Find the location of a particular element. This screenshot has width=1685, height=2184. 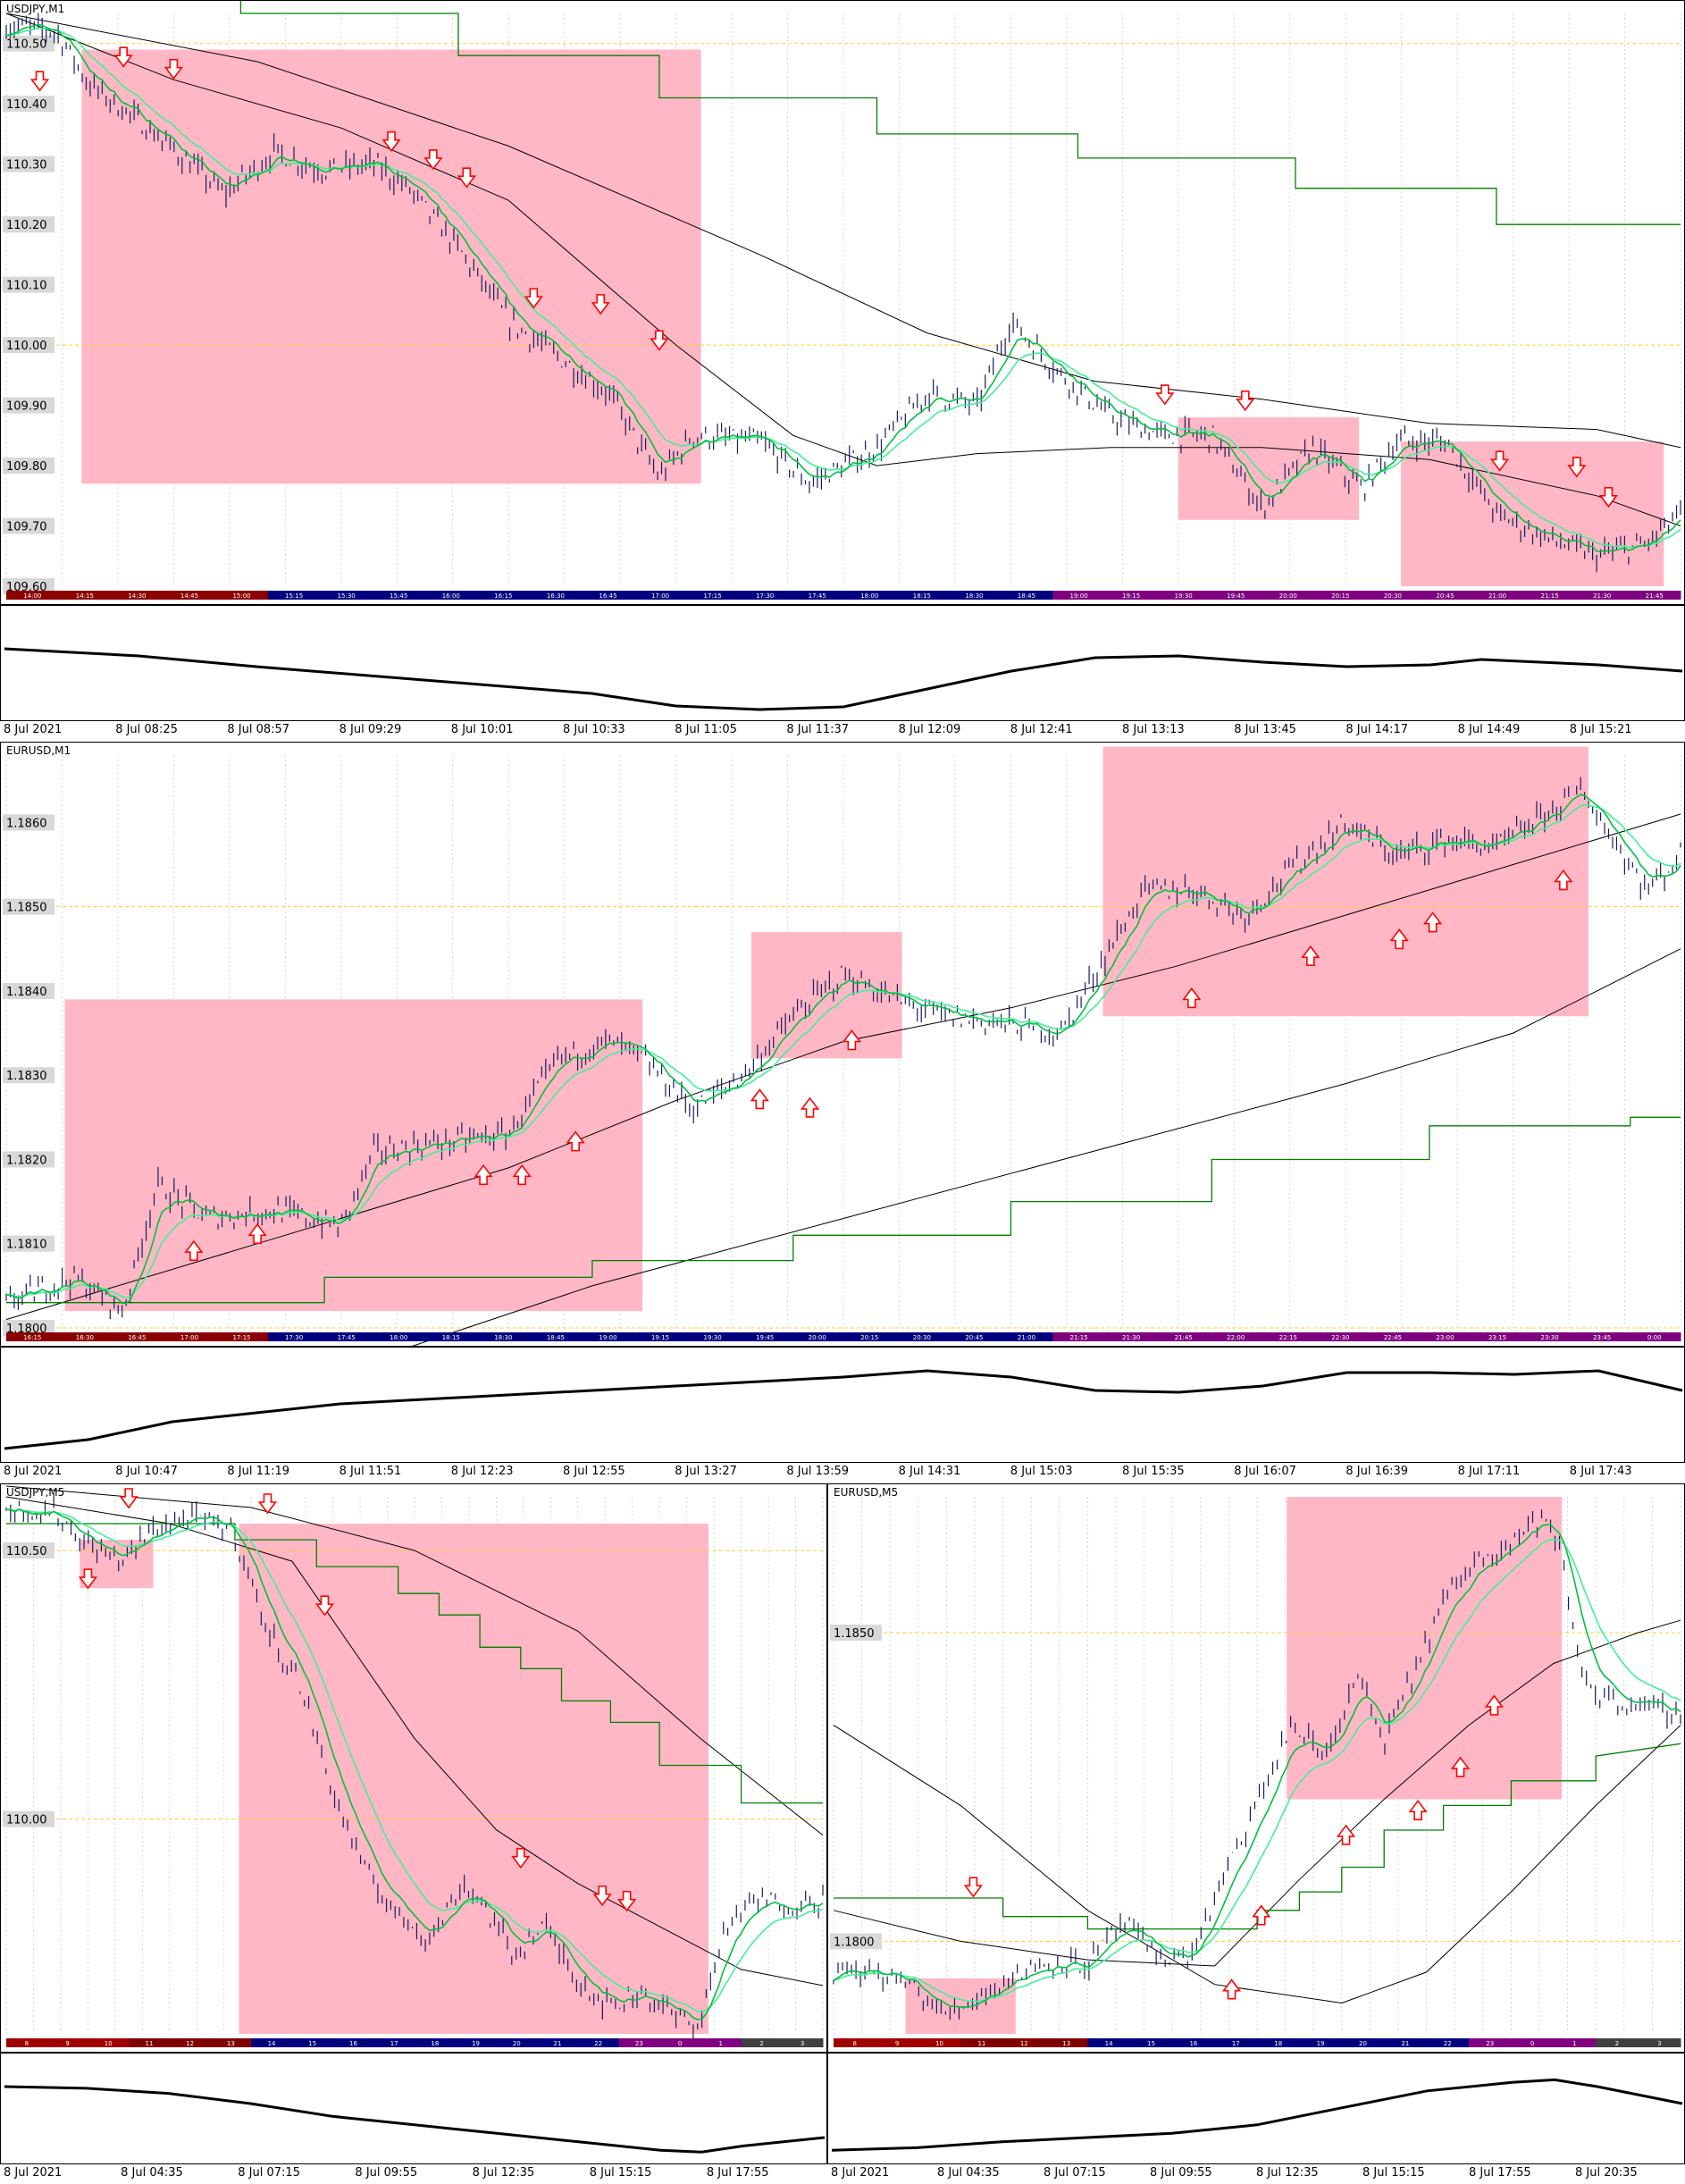

time-strip-label: 14:30 is located at coordinates (137, 596).